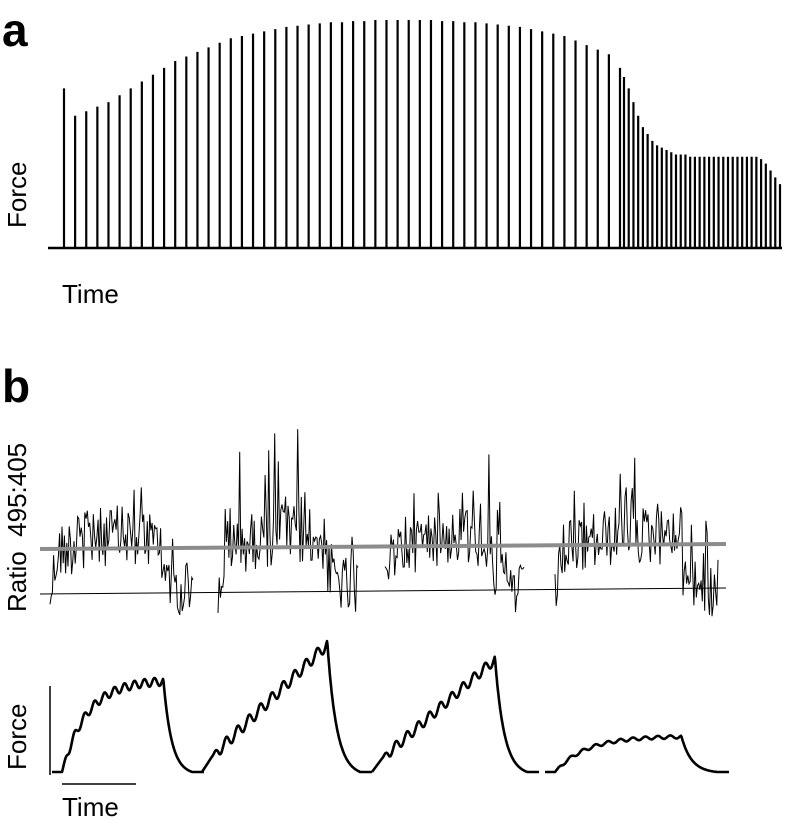 This screenshot has width=786, height=820. Describe the element at coordinates (15, 30) in the screenshot. I see `panel-label-a: a` at that location.